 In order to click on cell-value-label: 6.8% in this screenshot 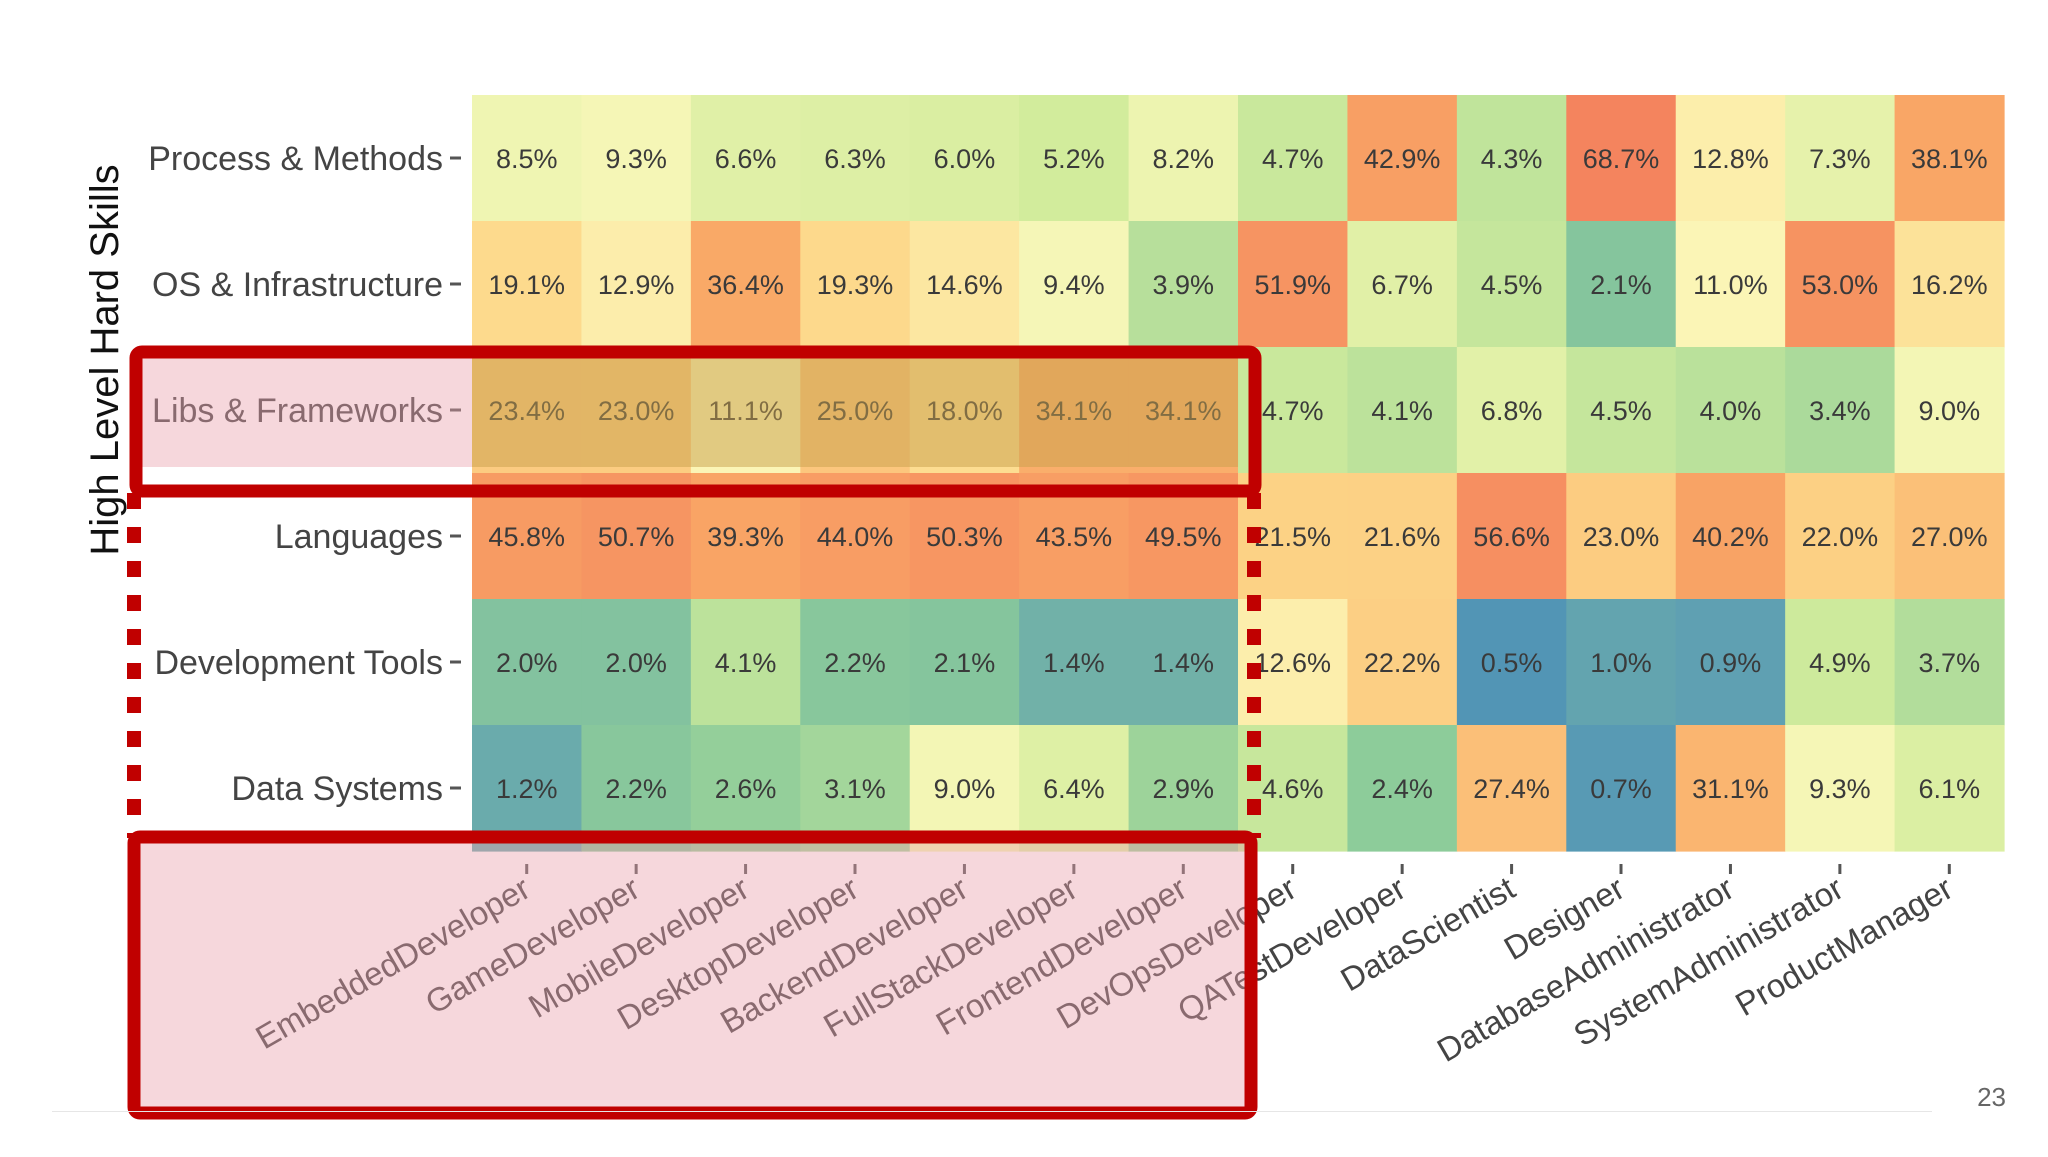, I will do `click(1512, 411)`.